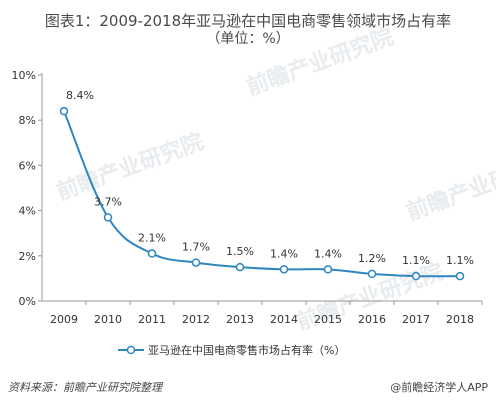 The width and height of the screenshot is (496, 405). What do you see at coordinates (27, 211) in the screenshot?
I see `y-tick-label: 4%` at bounding box center [27, 211].